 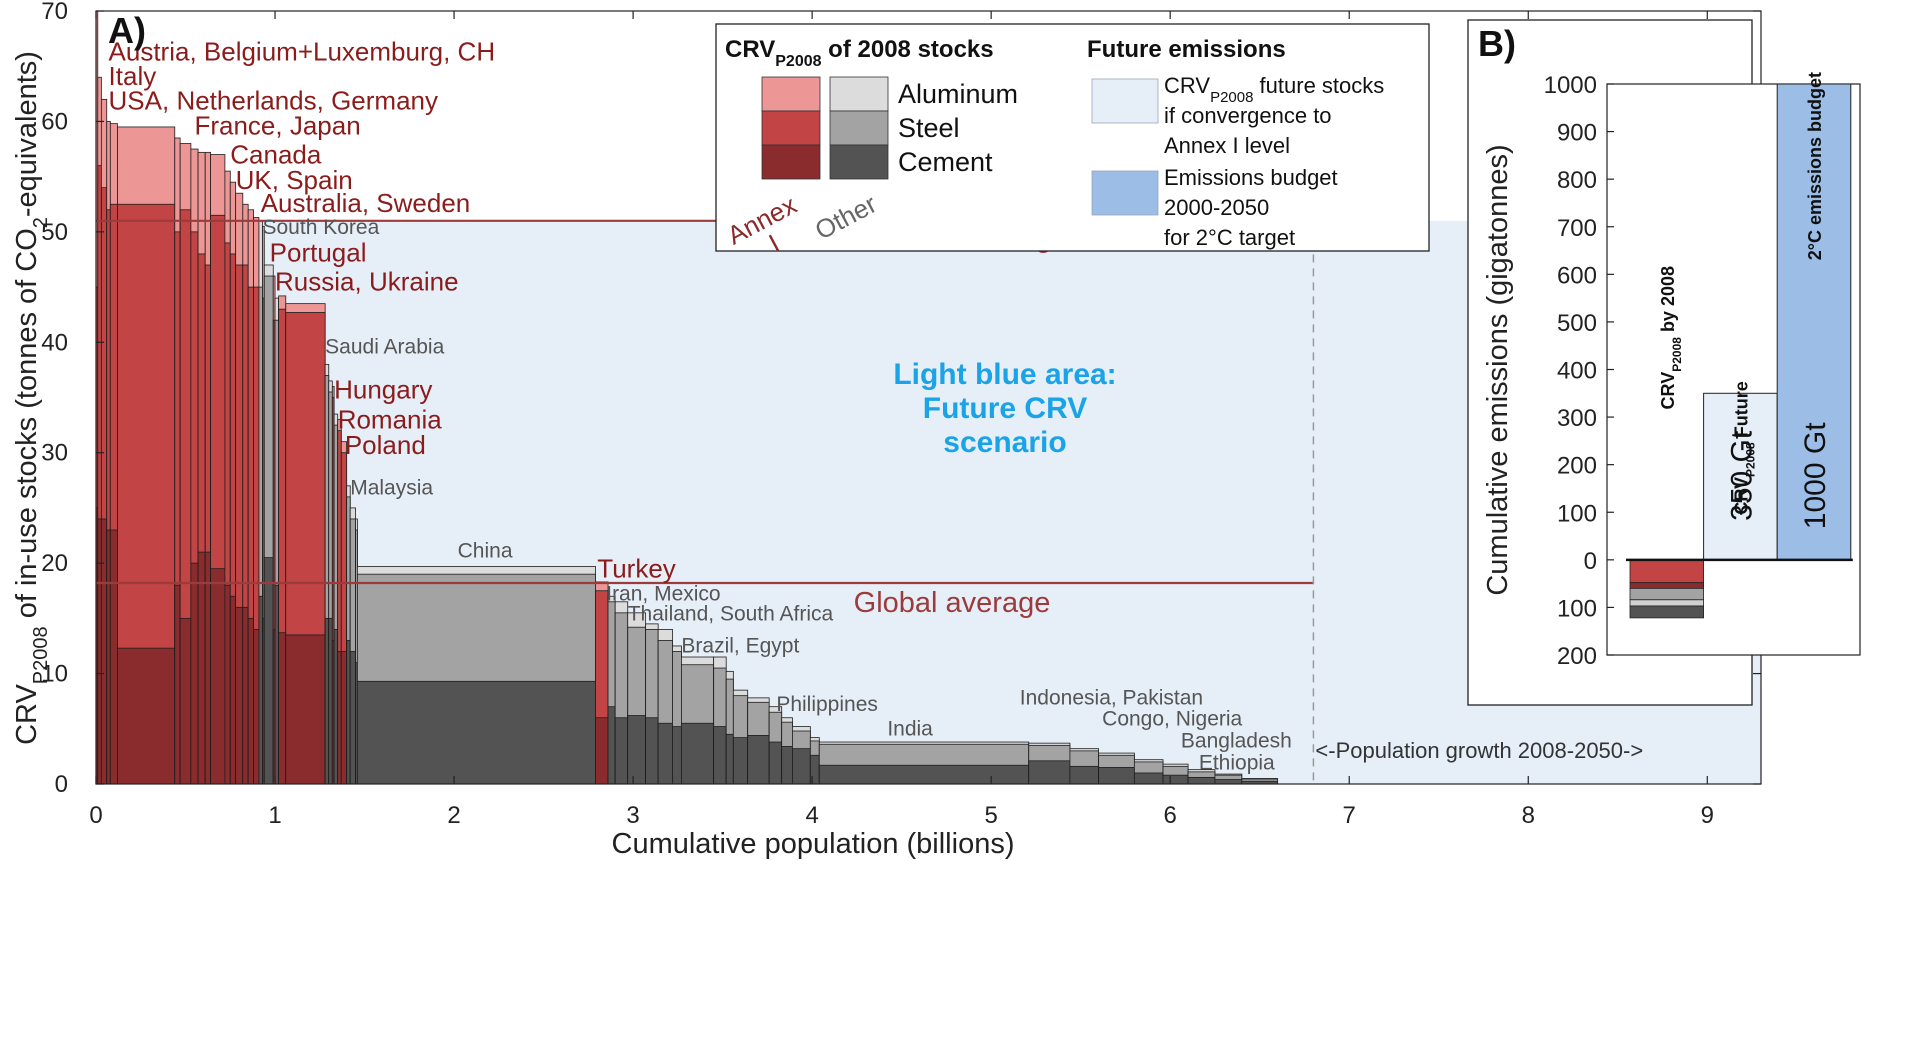 What do you see at coordinates (1251, 177) in the screenshot?
I see `legend-future-line-part: Emissions budget` at bounding box center [1251, 177].